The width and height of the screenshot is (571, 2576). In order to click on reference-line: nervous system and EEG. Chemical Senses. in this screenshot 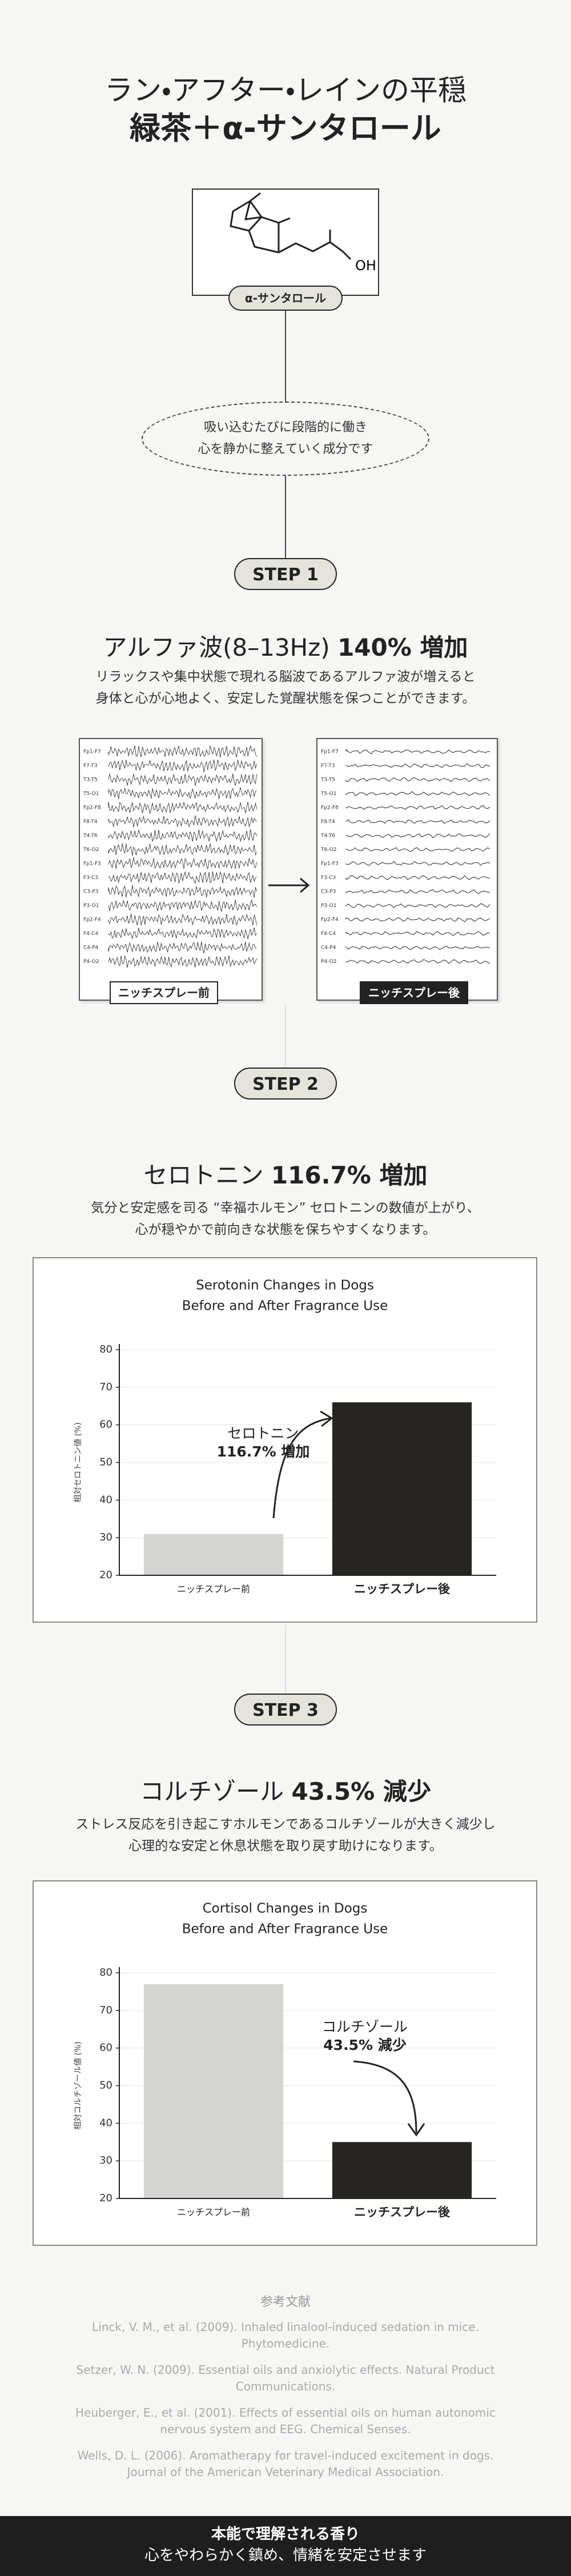, I will do `click(285, 2429)`.